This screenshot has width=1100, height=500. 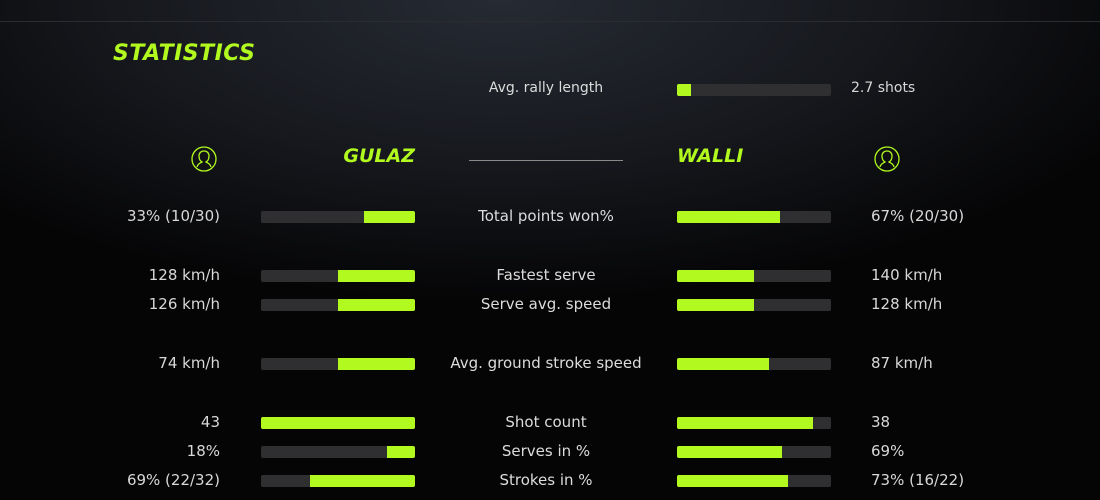 What do you see at coordinates (184, 53) in the screenshot?
I see `page-title: STATISTICS` at bounding box center [184, 53].